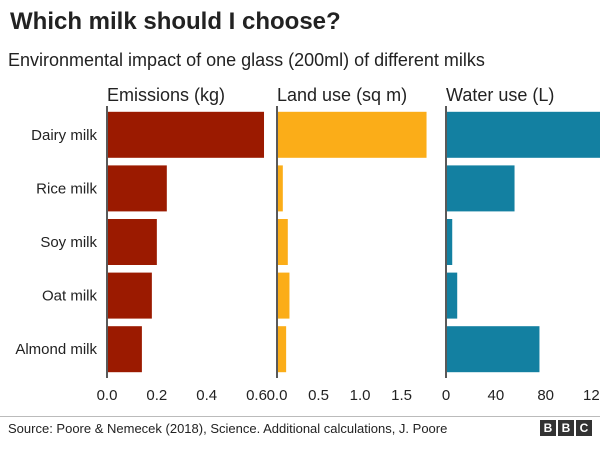 The height and width of the screenshot is (461, 600). Describe the element at coordinates (342, 95) in the screenshot. I see `panel-title: Land use (sq m)` at that location.